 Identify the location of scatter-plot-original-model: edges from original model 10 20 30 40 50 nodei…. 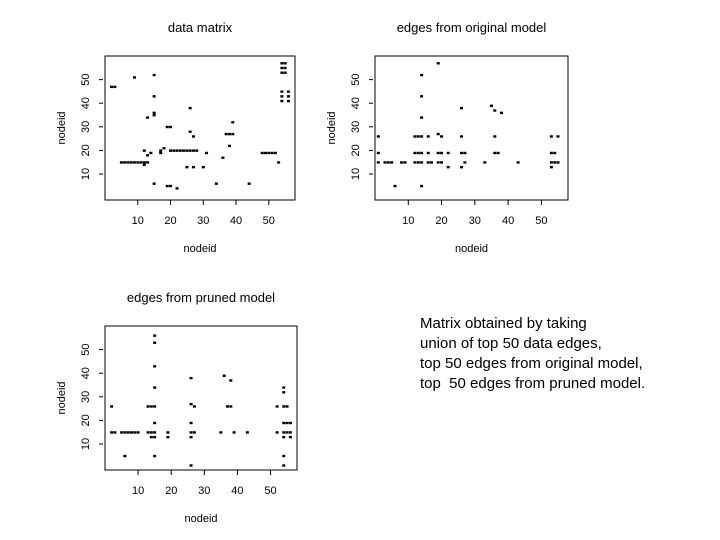
(447, 137).